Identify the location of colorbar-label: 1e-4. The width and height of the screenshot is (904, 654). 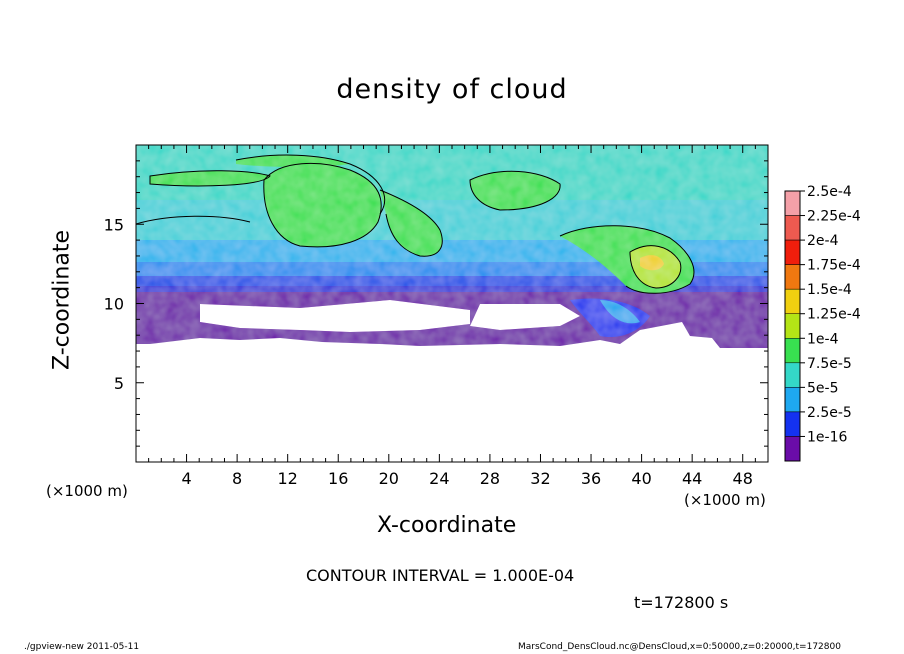
(823, 339).